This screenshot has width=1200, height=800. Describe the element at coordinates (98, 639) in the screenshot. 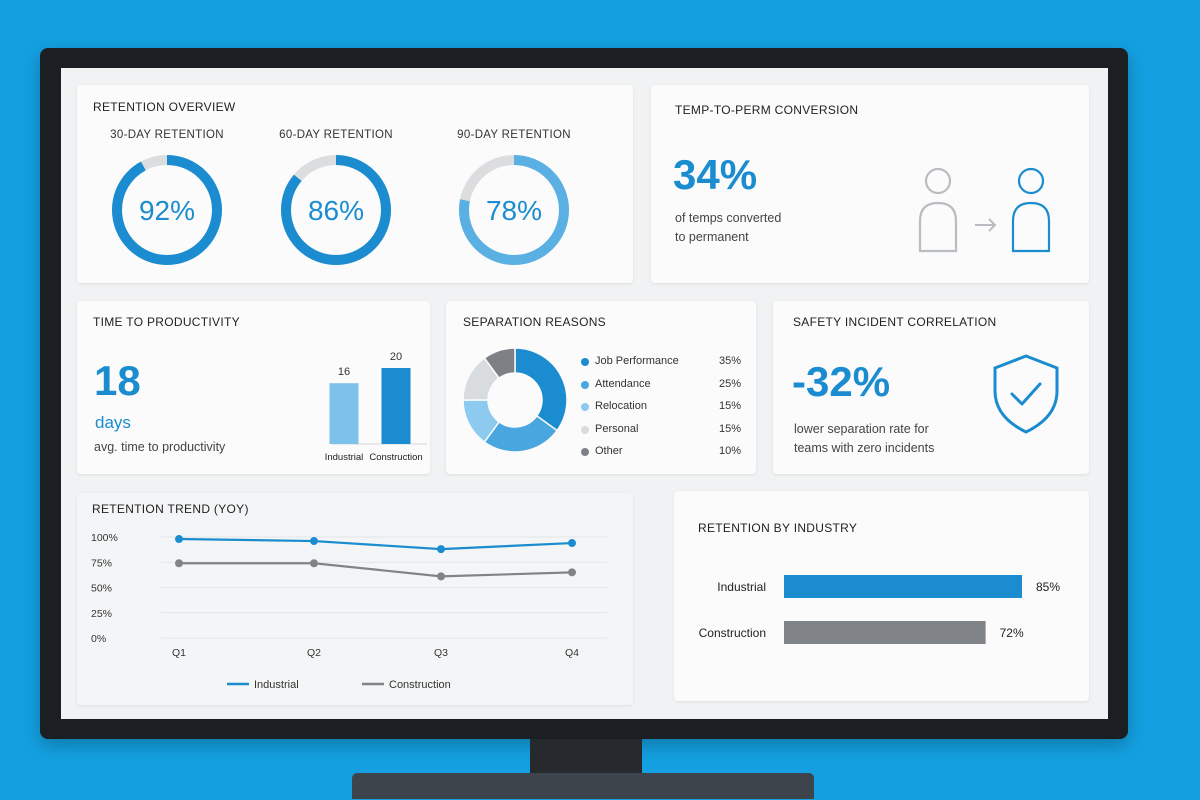

I see `y-tick-label: 0%` at that location.